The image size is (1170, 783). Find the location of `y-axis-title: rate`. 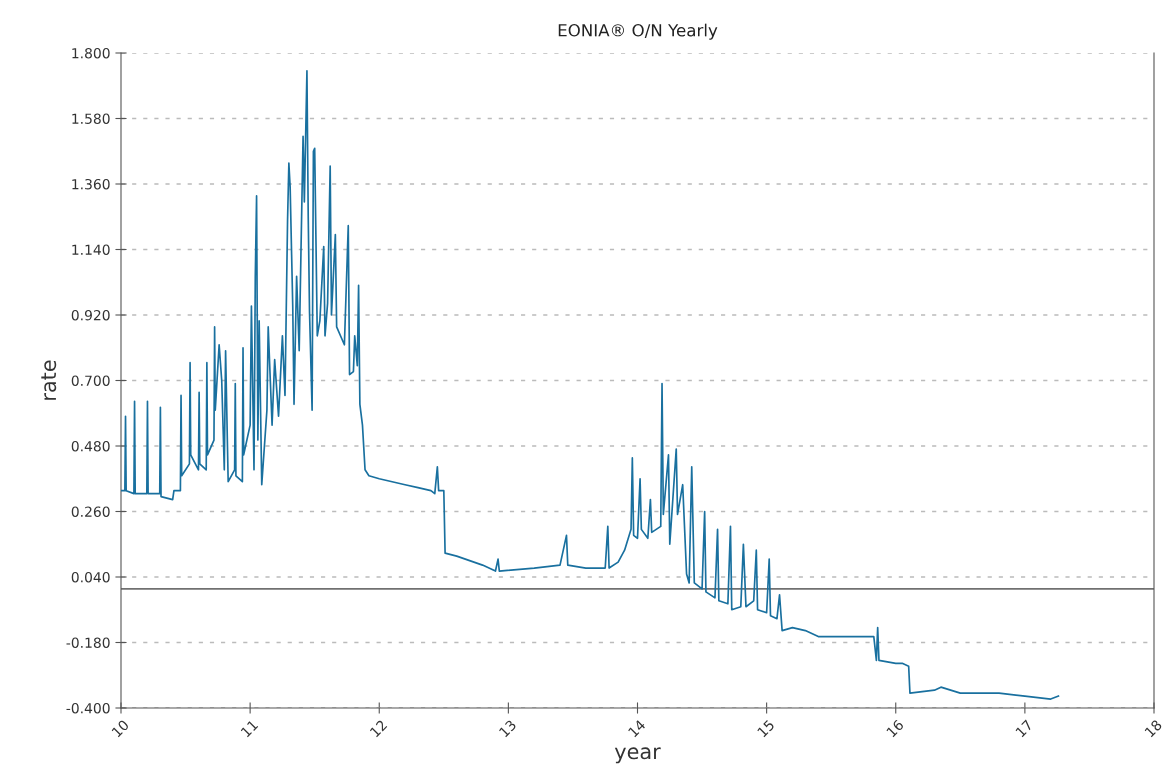

y-axis-title: rate is located at coordinates (49, 380).